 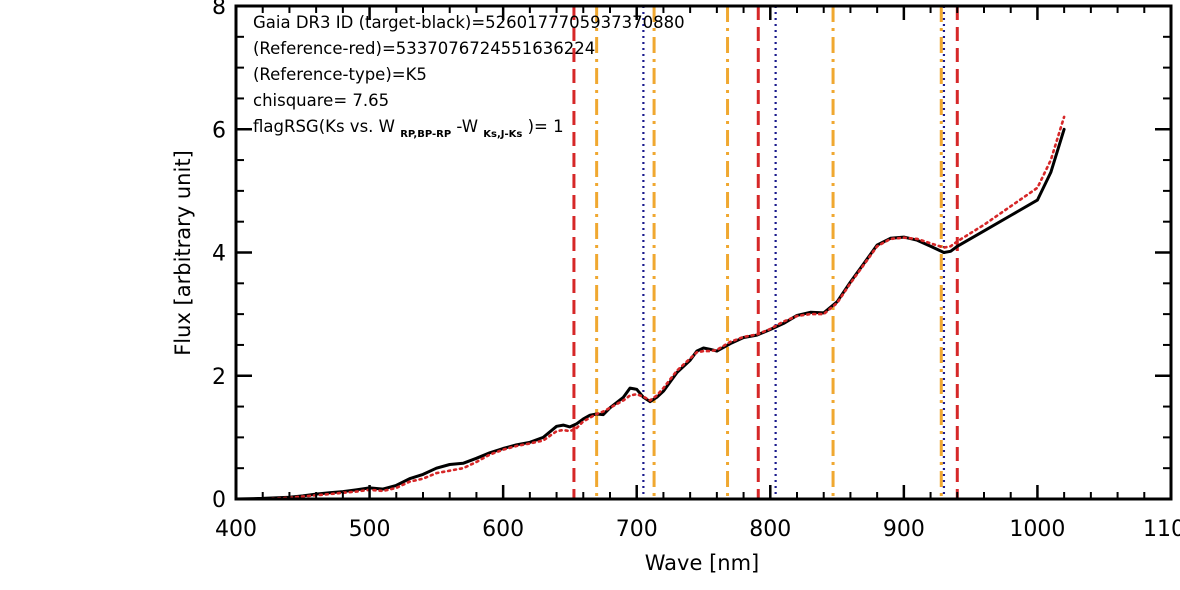 What do you see at coordinates (502, 134) in the screenshot?
I see `flag-sub2: Ks,J-Ks` at bounding box center [502, 134].